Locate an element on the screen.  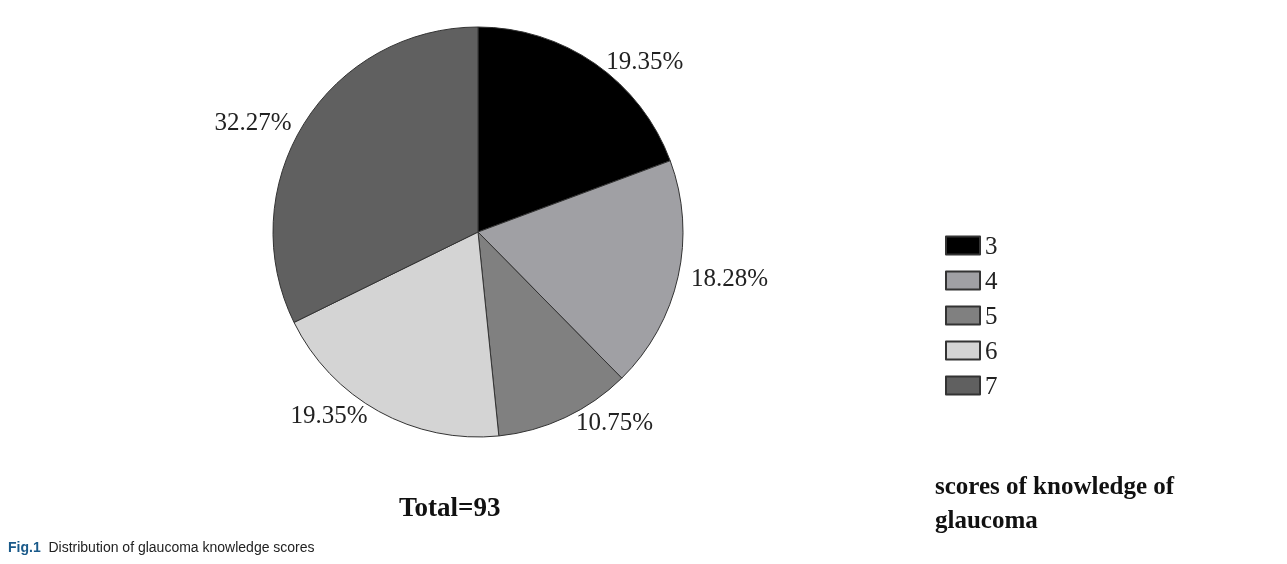
data-label: 18.28% is located at coordinates (730, 277).